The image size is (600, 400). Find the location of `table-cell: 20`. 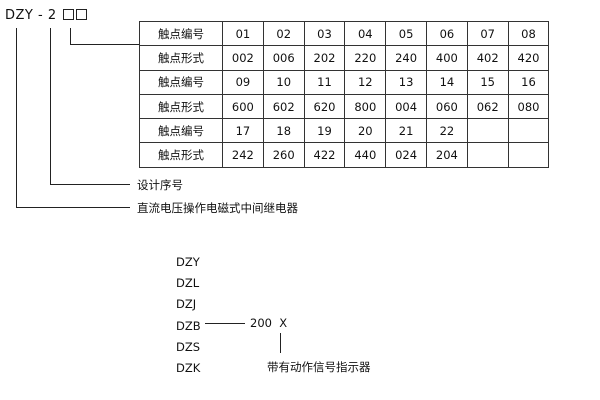

table-cell: 20 is located at coordinates (365, 131).